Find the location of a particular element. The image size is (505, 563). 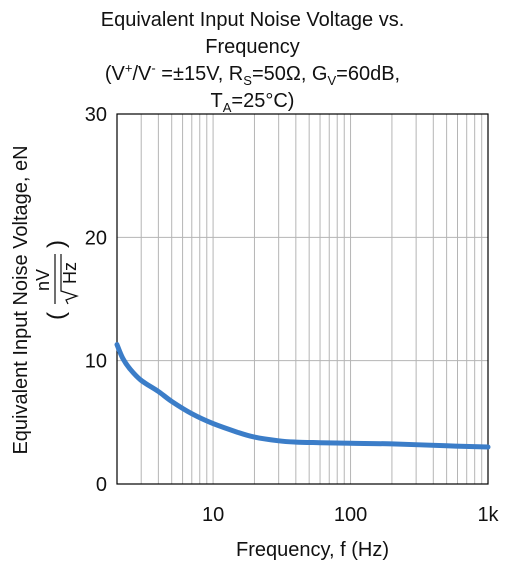

y-tick-label: 30 is located at coordinates (96, 115).